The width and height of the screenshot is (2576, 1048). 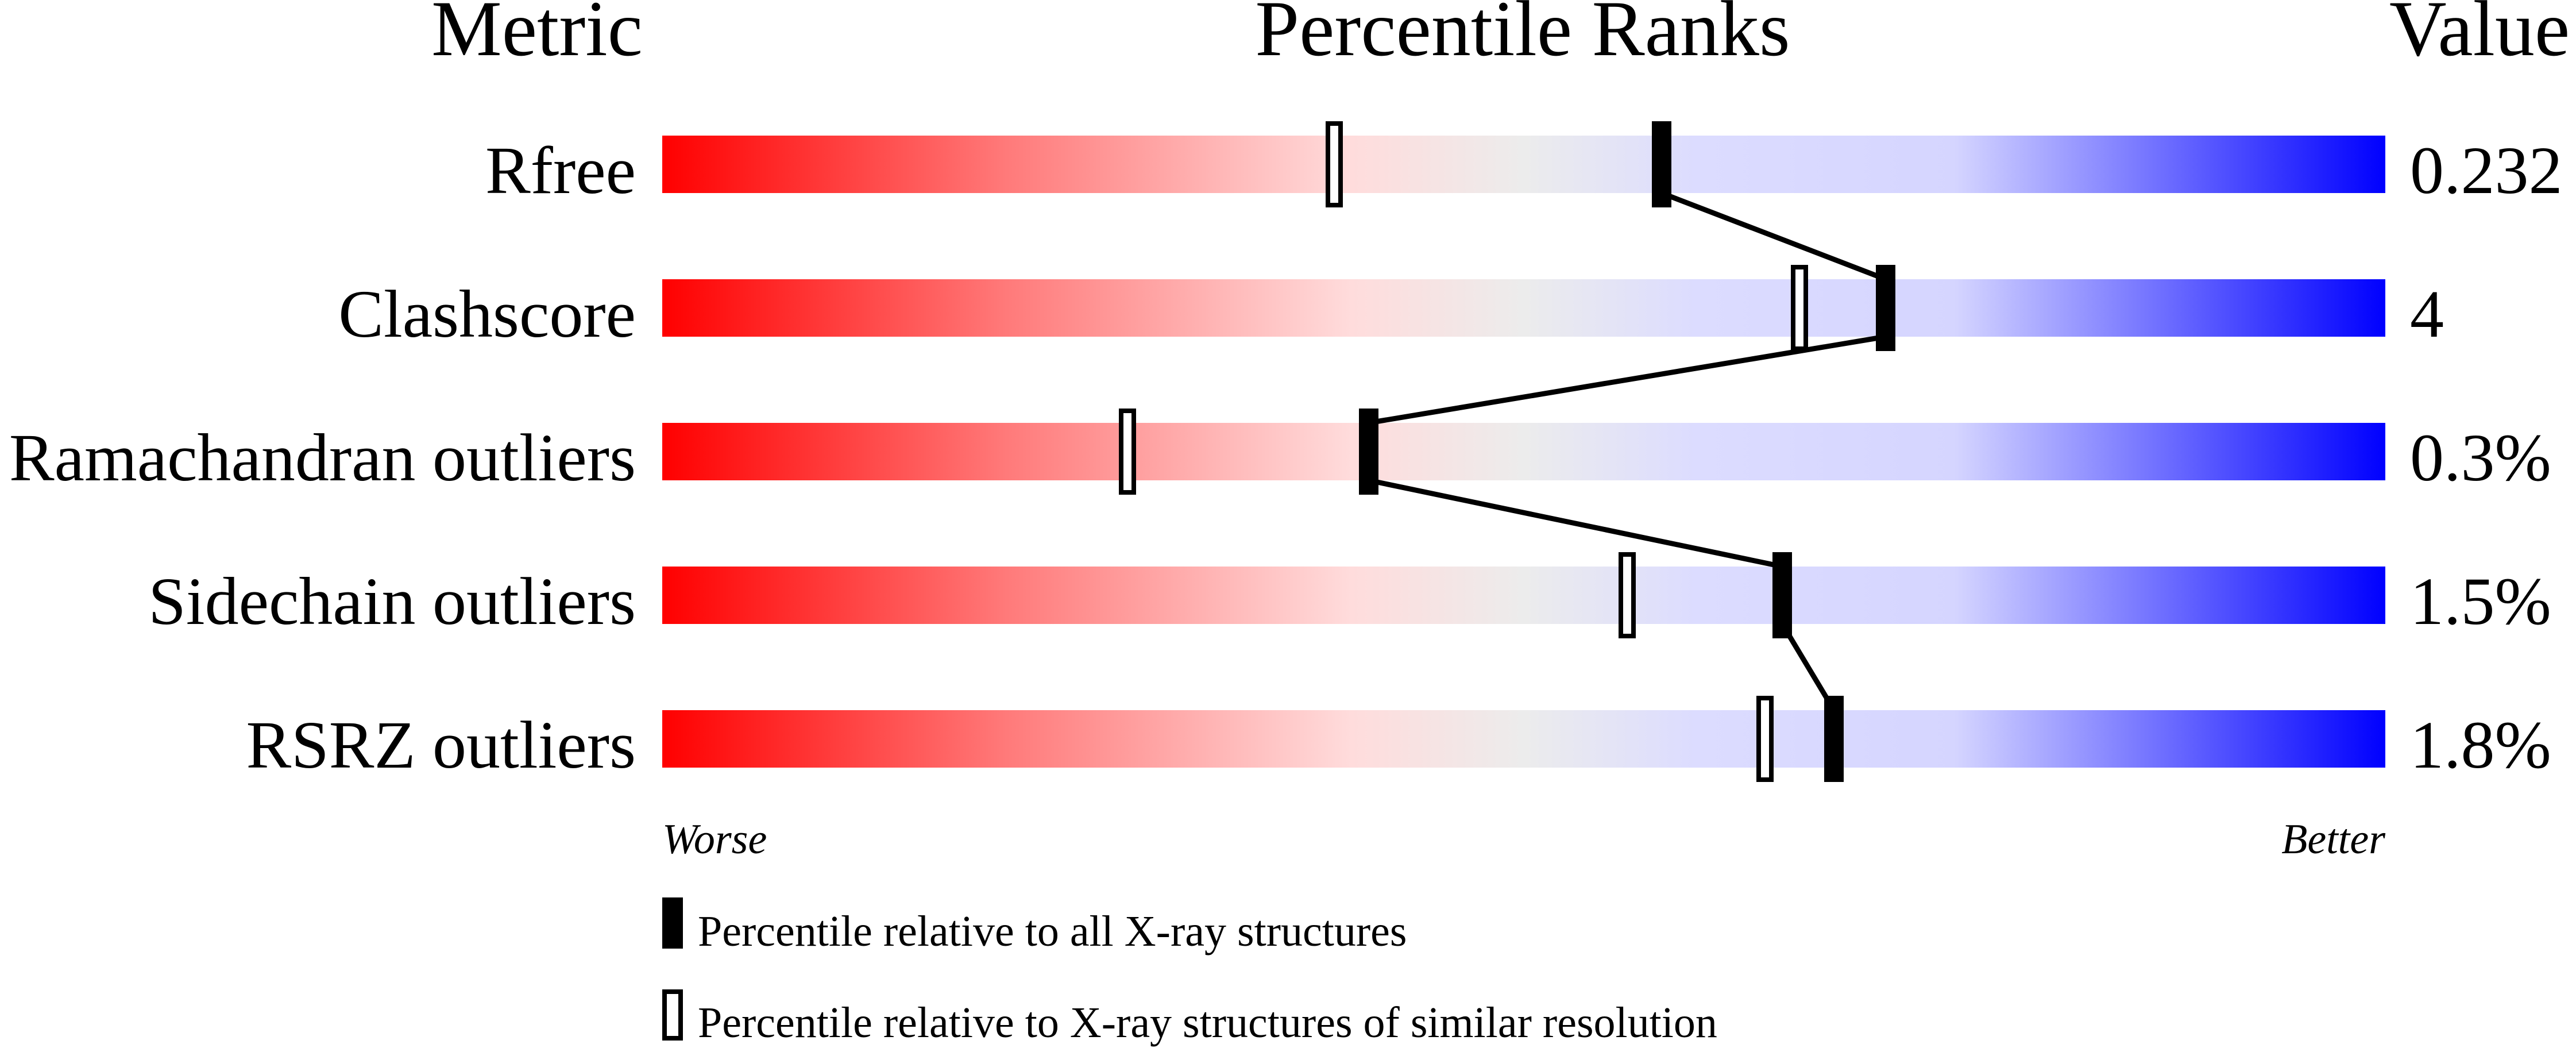 What do you see at coordinates (672, 923) in the screenshot?
I see `legend-filled-marker` at bounding box center [672, 923].